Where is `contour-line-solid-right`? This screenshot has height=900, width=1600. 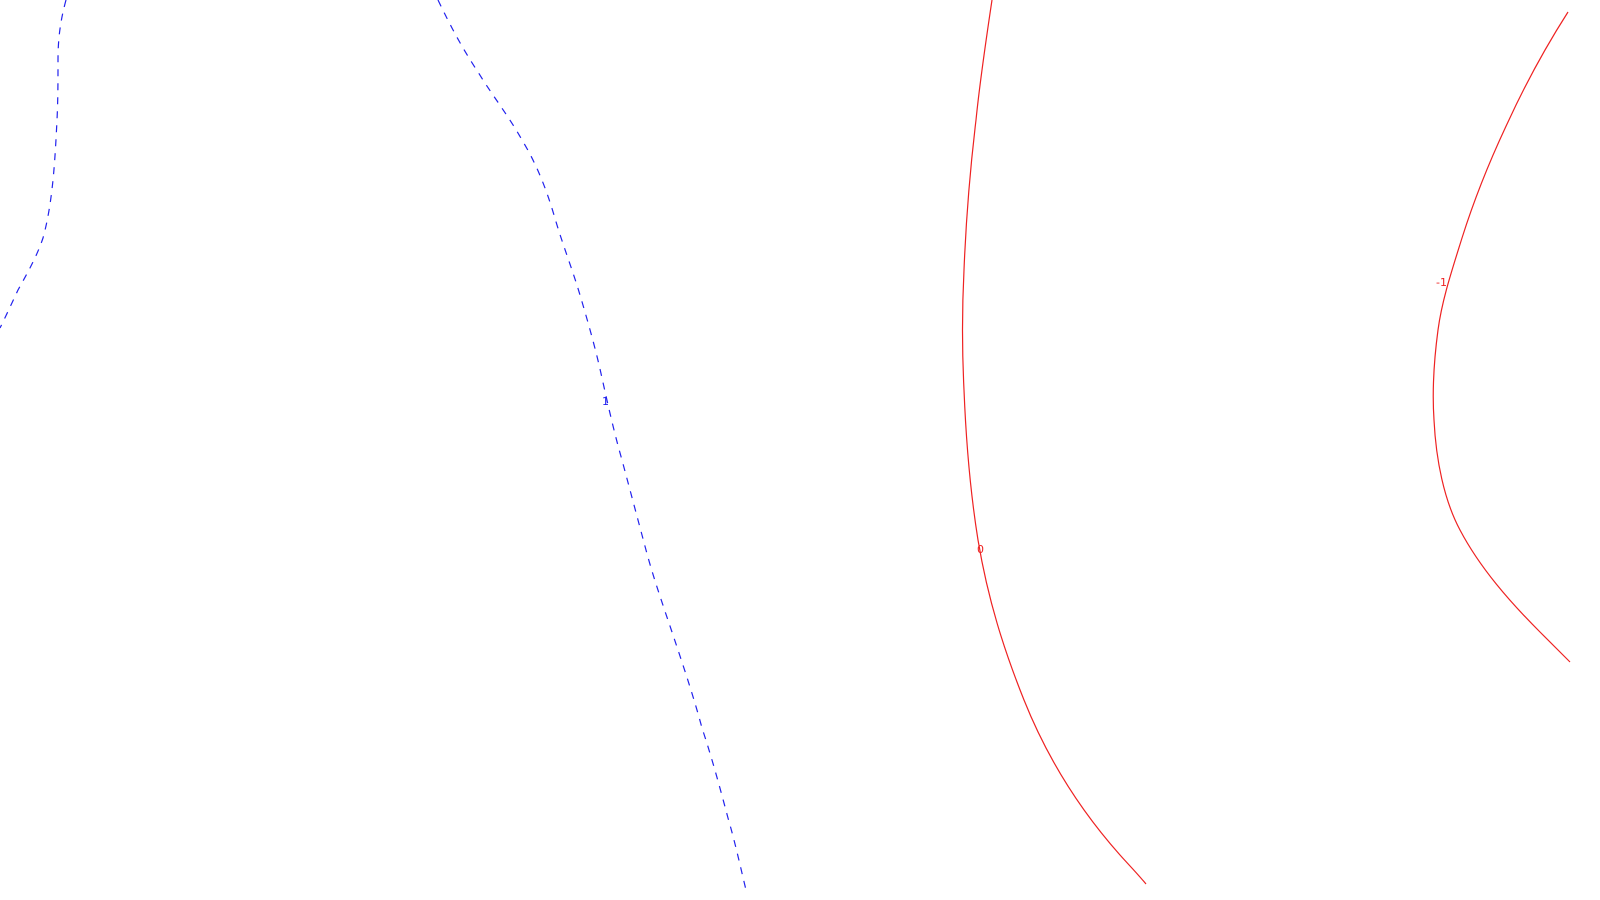 contour-line-solid-right is located at coordinates (1501, 337).